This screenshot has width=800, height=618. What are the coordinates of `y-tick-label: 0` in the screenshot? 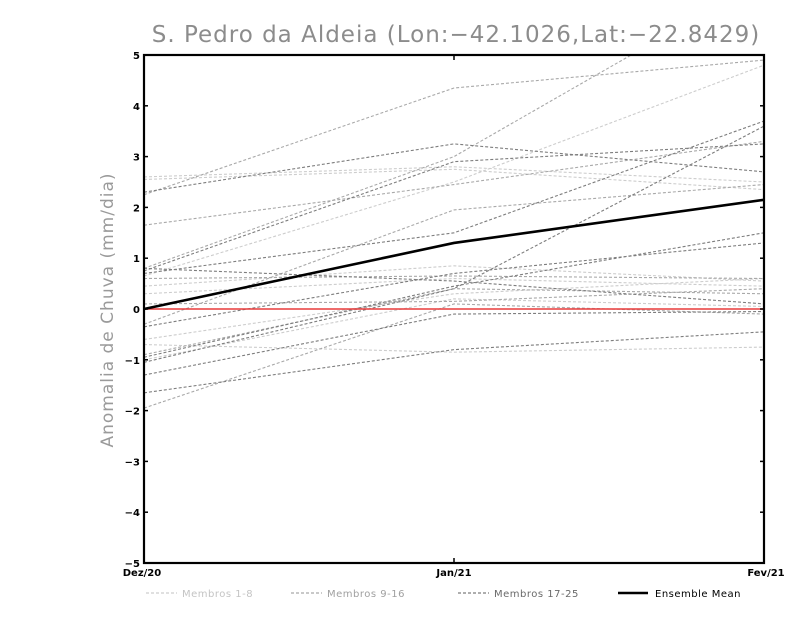 It's located at (136, 310).